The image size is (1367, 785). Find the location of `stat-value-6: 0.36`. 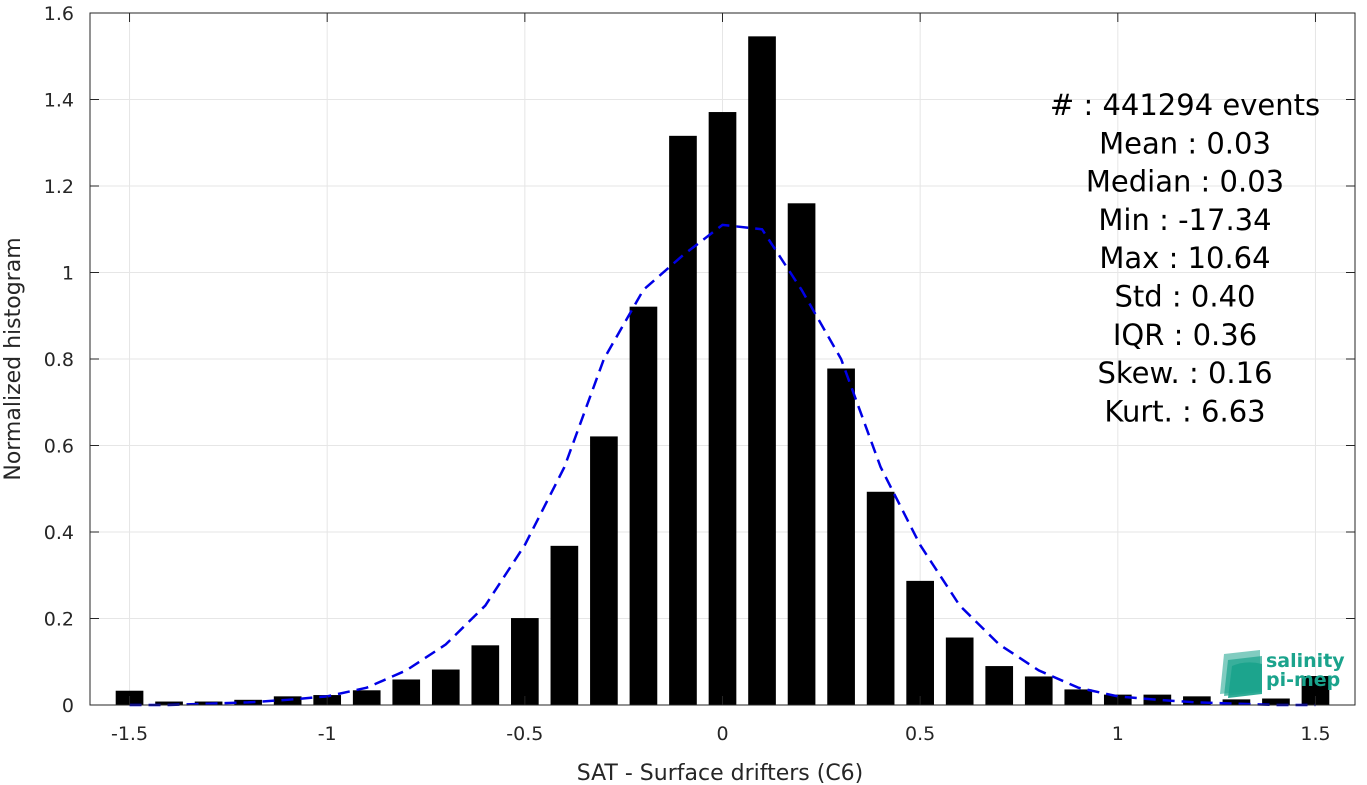

stat-value-6: 0.36 is located at coordinates (1225, 335).